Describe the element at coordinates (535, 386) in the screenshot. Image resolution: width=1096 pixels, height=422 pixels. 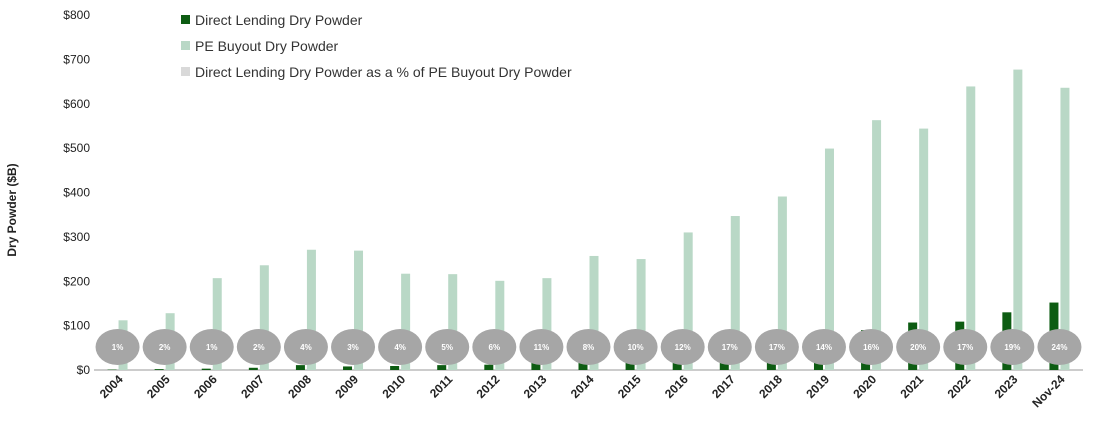
I see `x-tick-label: 2013` at that location.